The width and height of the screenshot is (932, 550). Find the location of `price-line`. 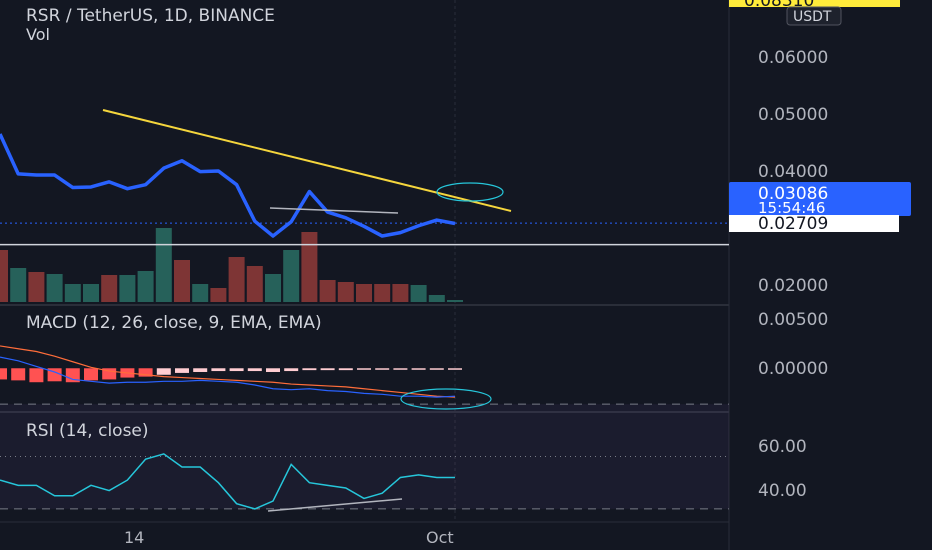

price-line is located at coordinates (228, 185).